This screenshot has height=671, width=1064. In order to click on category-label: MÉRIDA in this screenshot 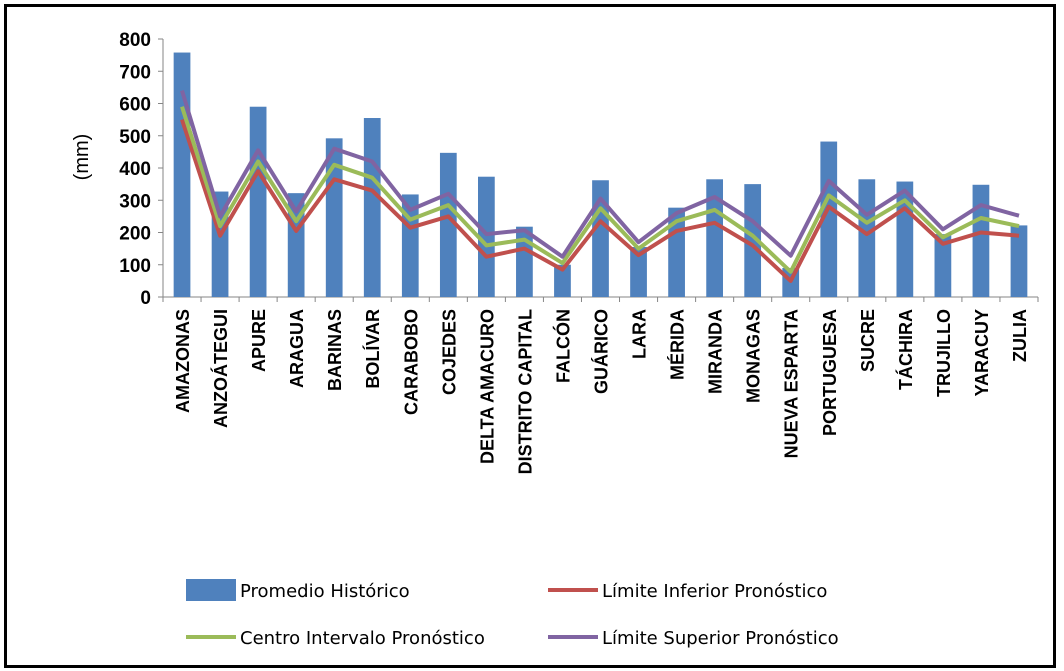, I will do `click(677, 344)`.